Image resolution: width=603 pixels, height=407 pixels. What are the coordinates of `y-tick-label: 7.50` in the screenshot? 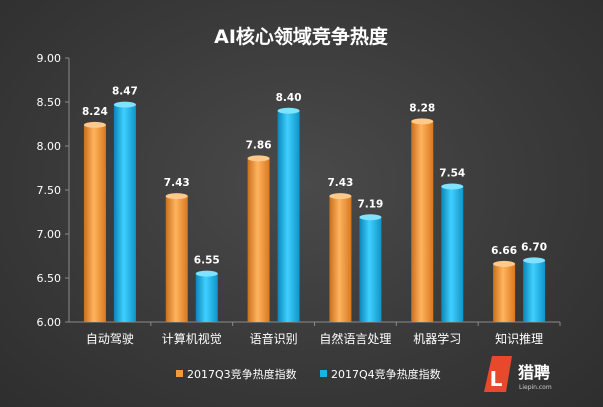 It's located at (49, 190).